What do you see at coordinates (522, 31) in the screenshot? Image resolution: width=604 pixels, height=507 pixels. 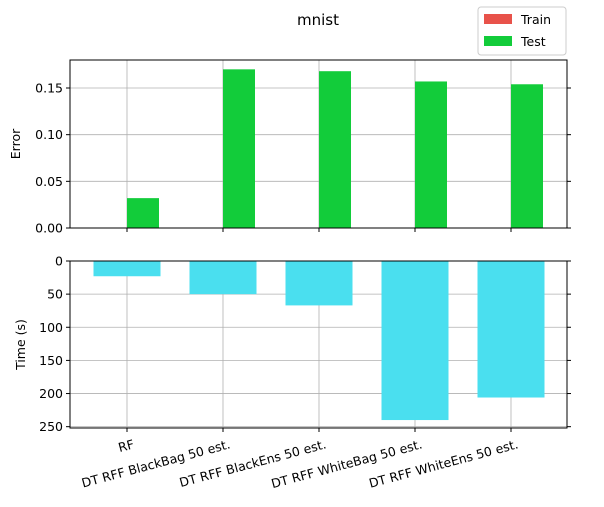 I see `legend: Train Test` at bounding box center [522, 31].